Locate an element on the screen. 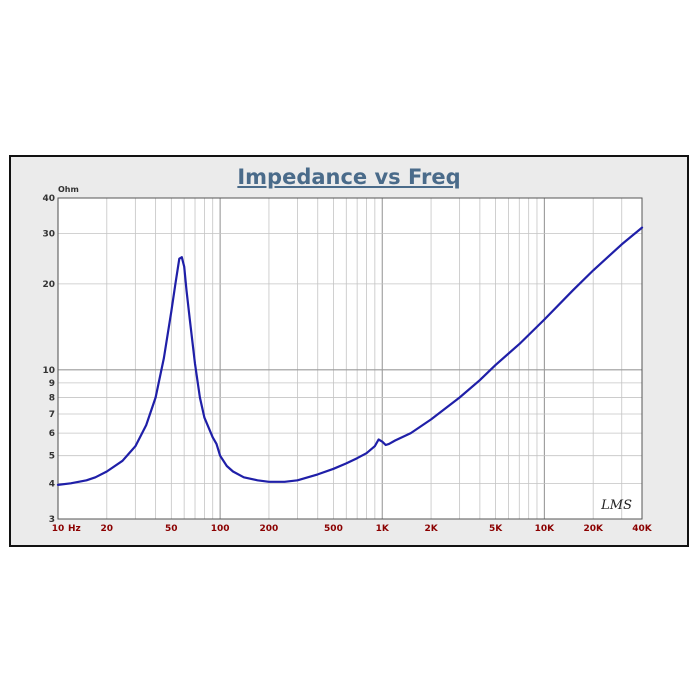 Image resolution: width=700 pixels, height=700 pixels. y-tick-label: 8 is located at coordinates (52, 398).